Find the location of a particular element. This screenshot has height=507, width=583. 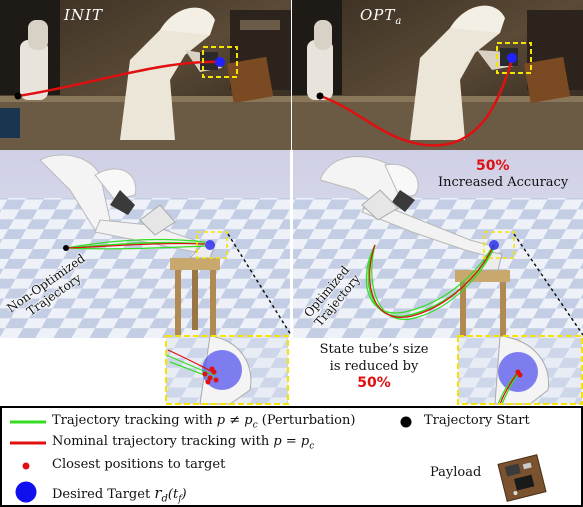

nominal-trajectory-opt is located at coordinates (416, 103).